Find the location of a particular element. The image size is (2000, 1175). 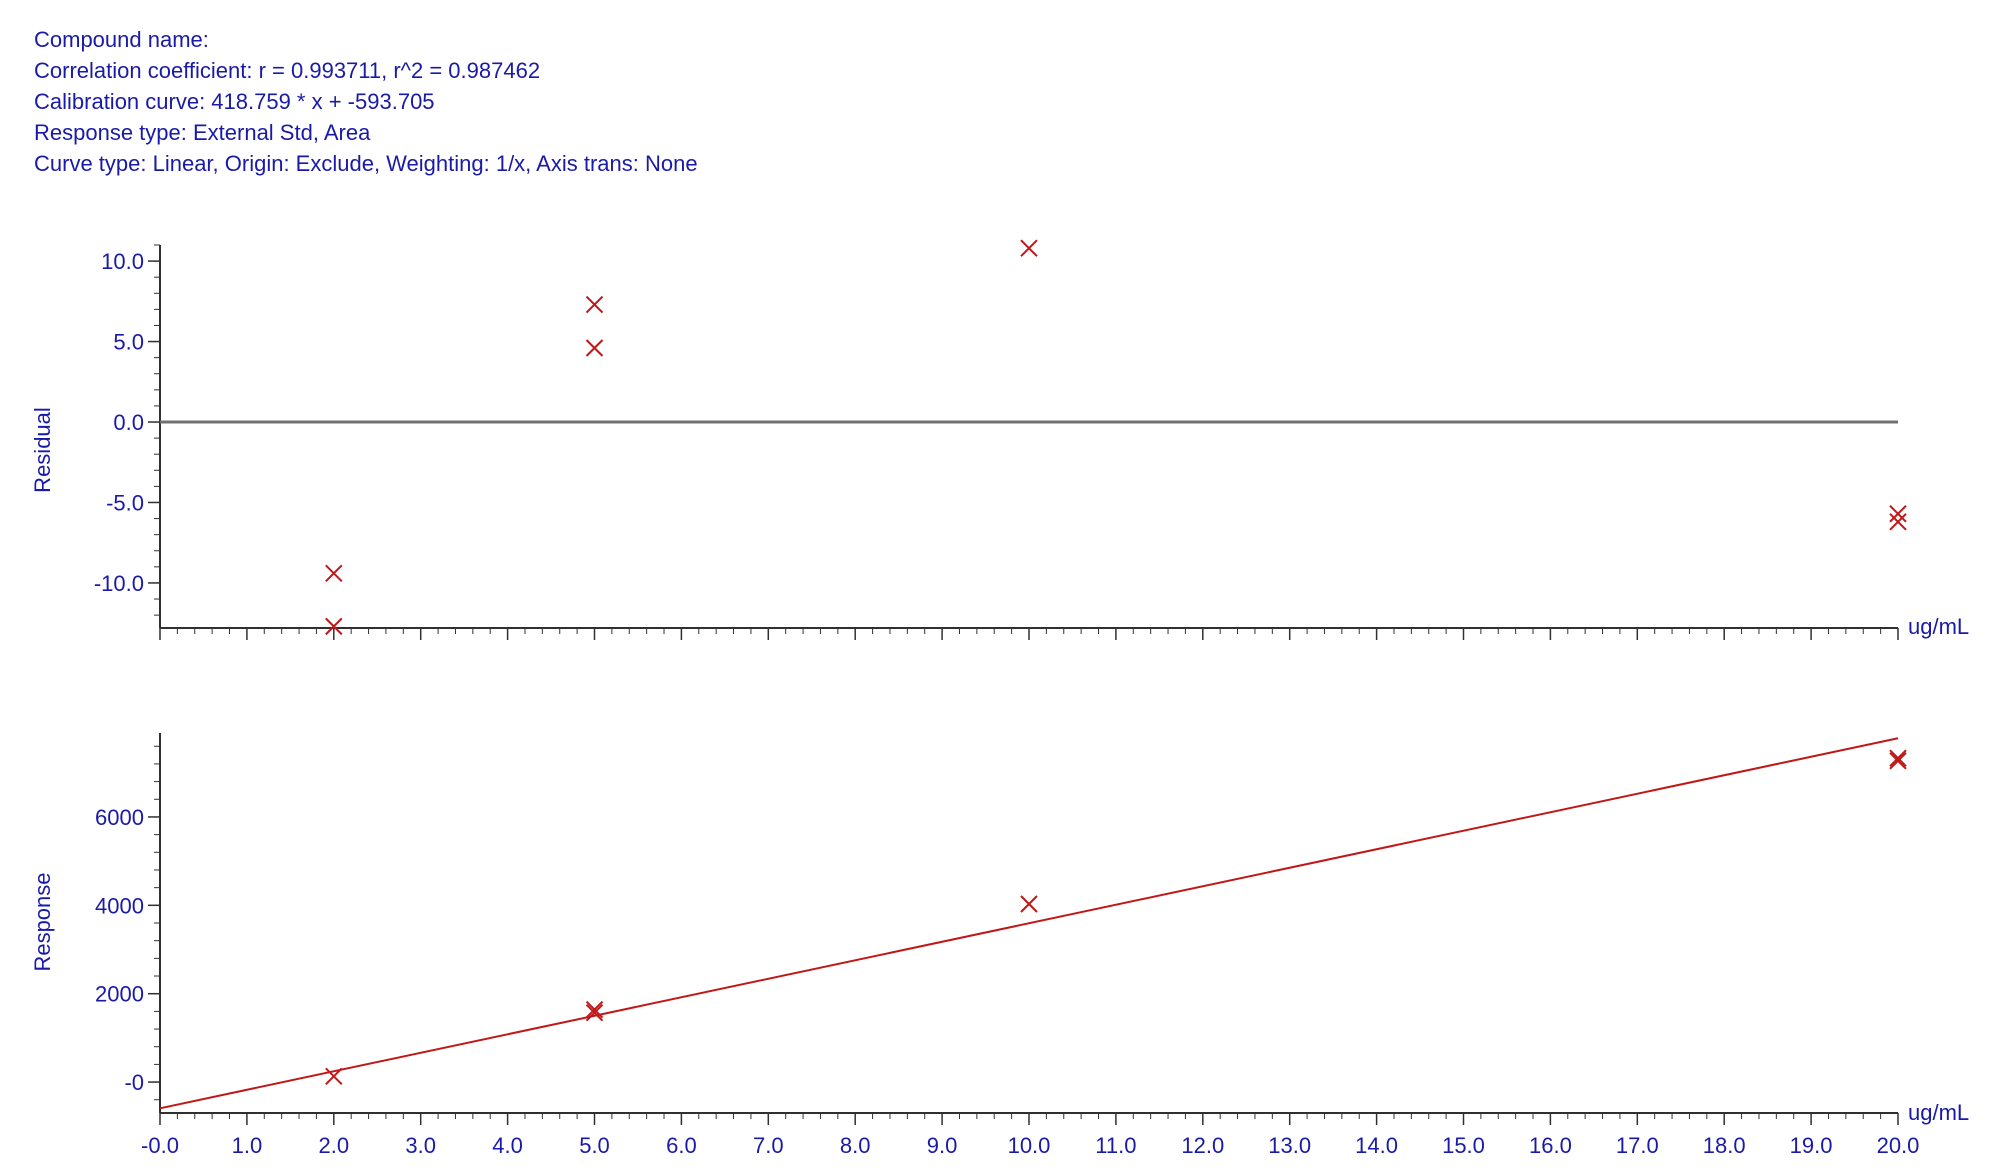

x-tick-label: 18.0 is located at coordinates (1724, 1145).